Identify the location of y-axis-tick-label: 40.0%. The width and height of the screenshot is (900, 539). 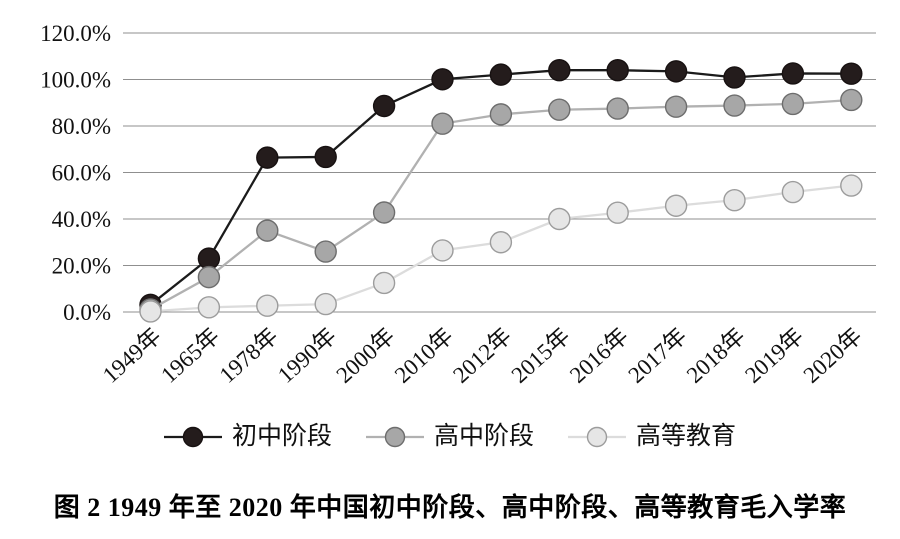
(81, 219).